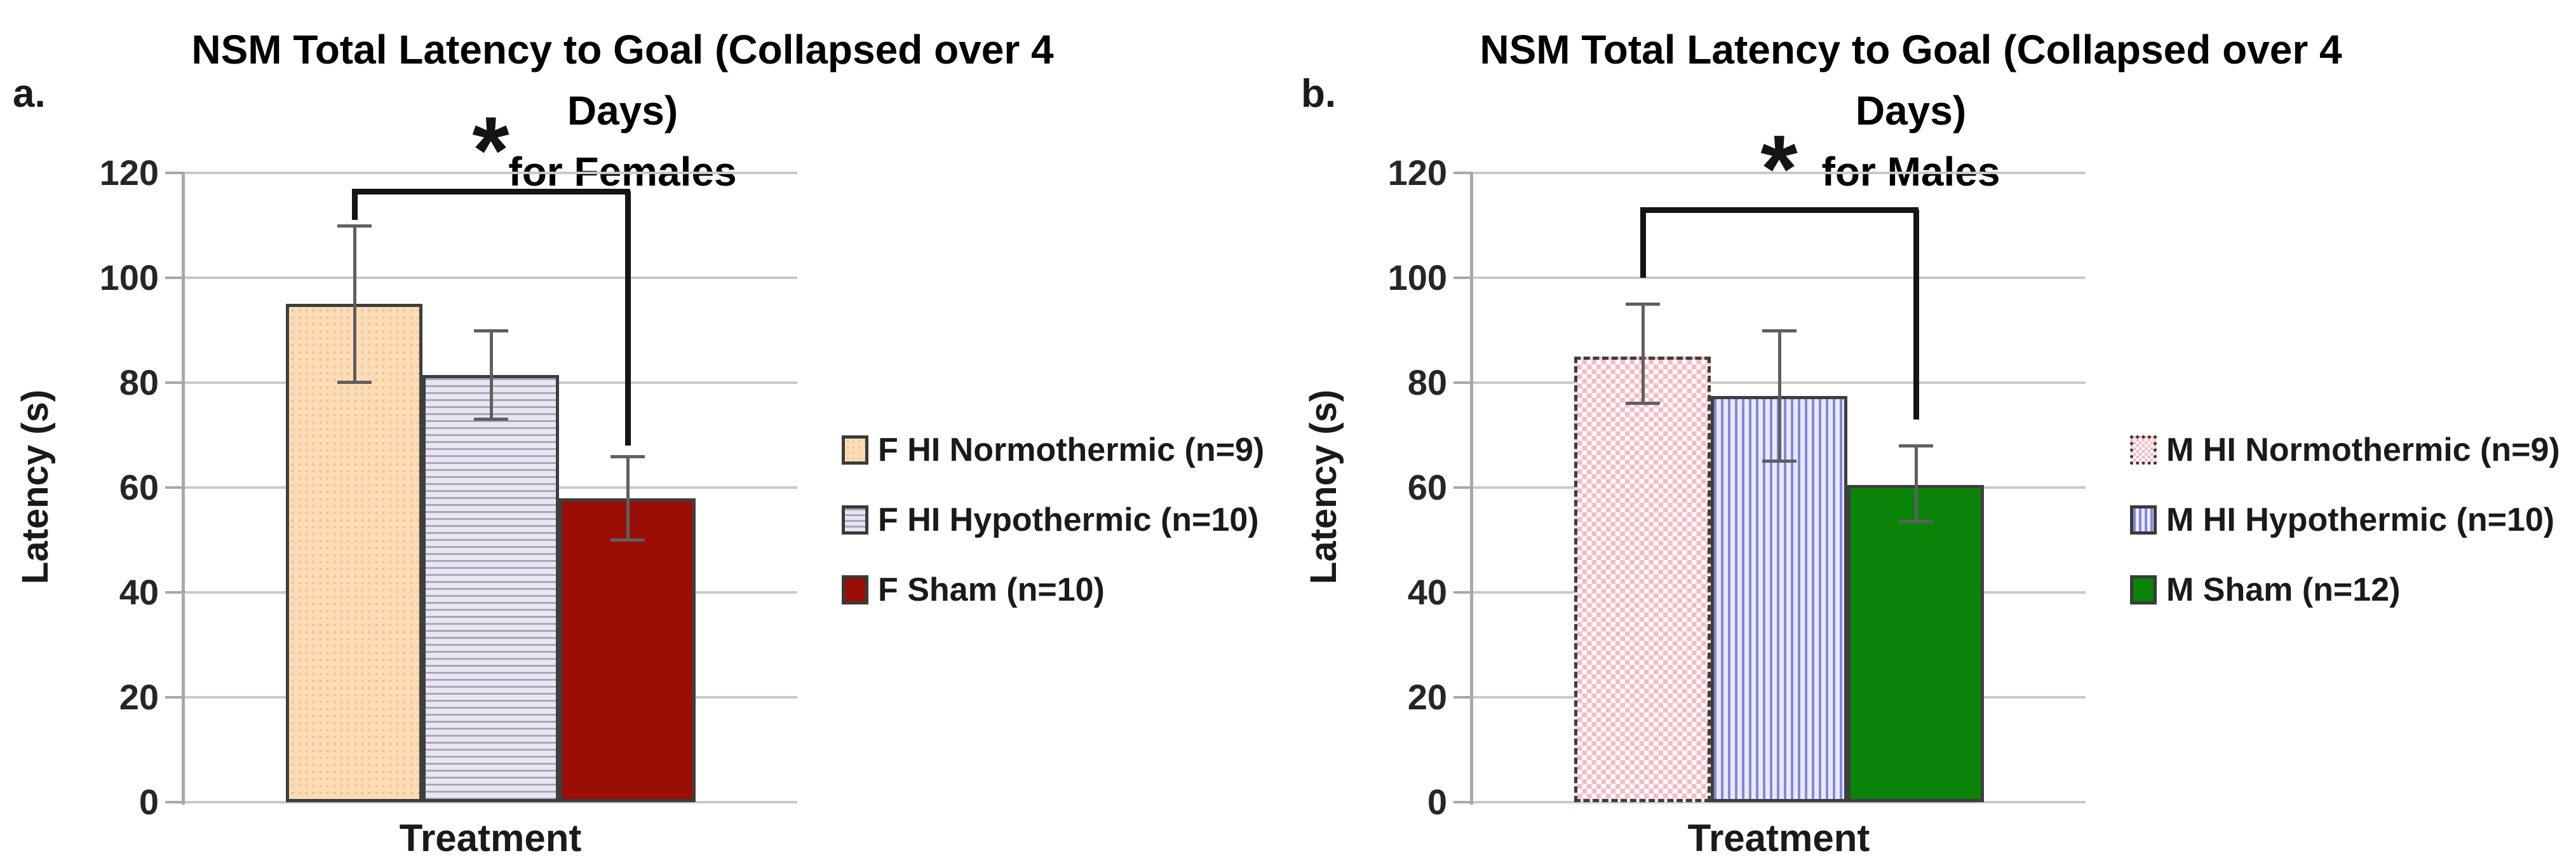  What do you see at coordinates (29, 94) in the screenshot?
I see `panel-a-label: a.` at bounding box center [29, 94].